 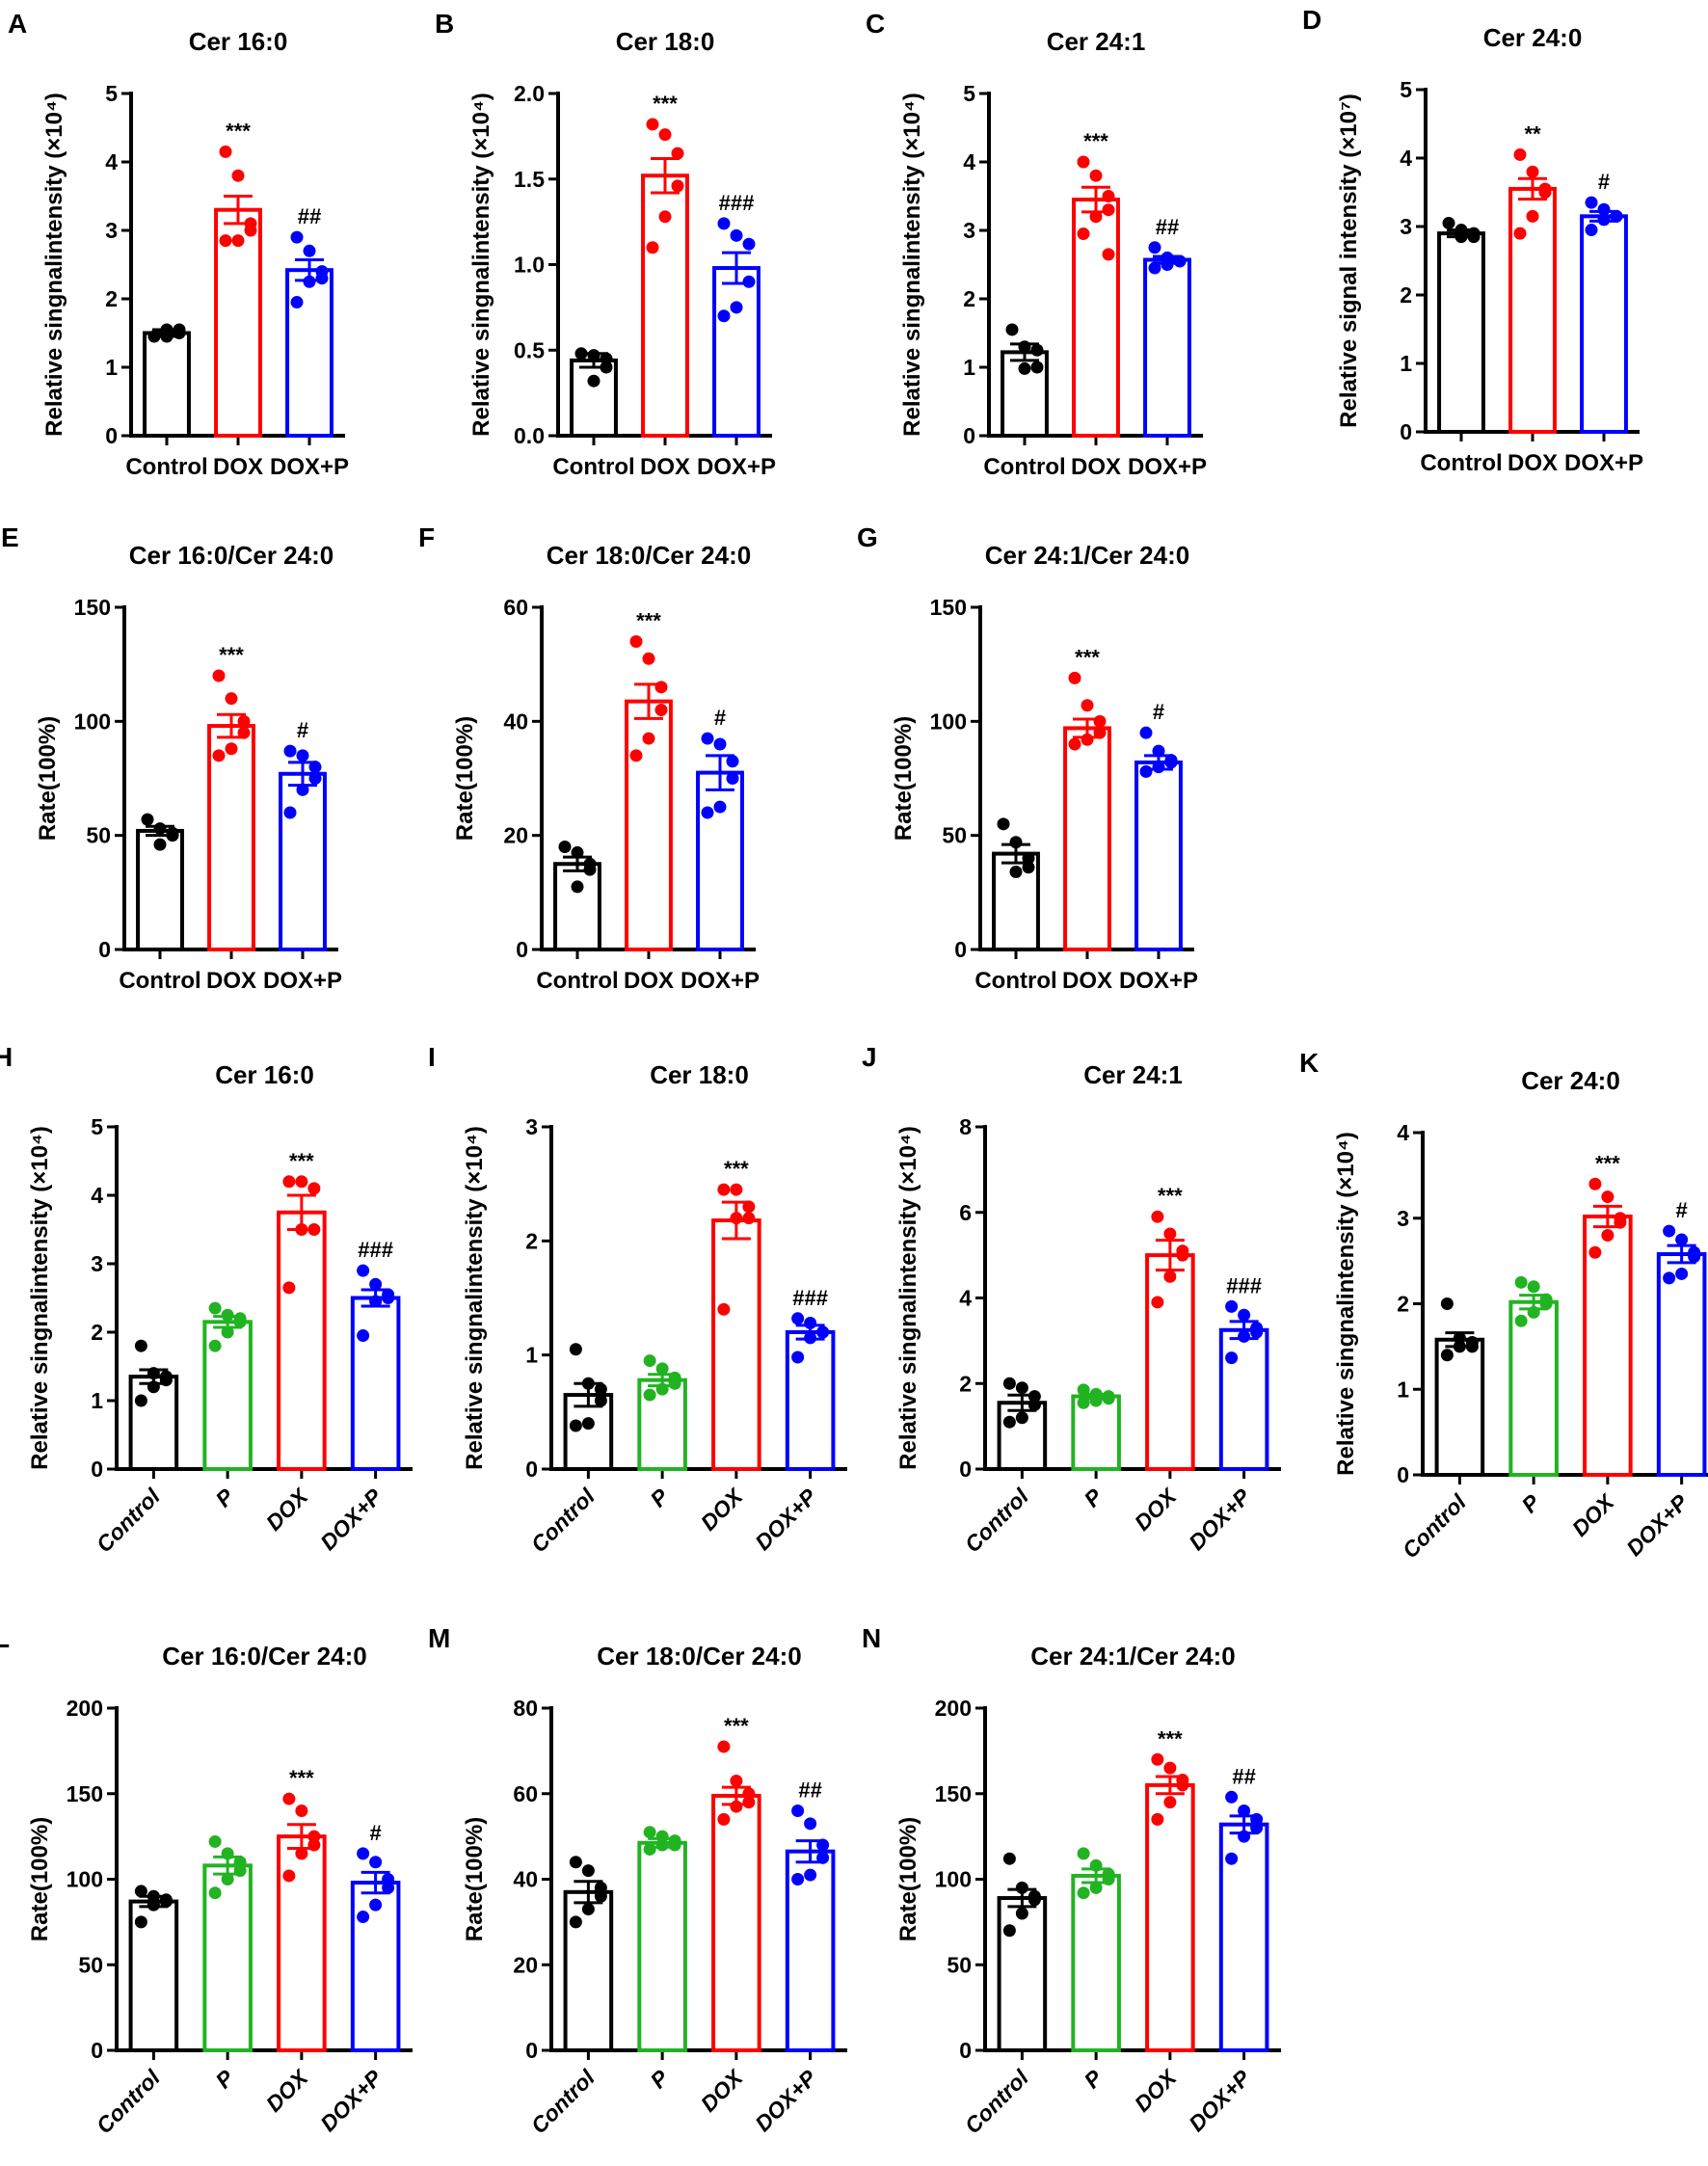 I want to click on bar-control, so click(x=1461, y=332).